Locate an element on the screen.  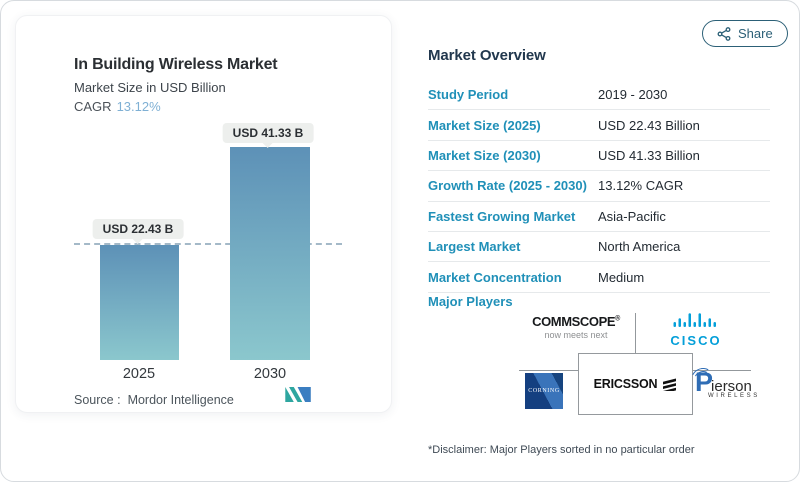
ericsson-logo: ERICSSON is located at coordinates (635, 384).